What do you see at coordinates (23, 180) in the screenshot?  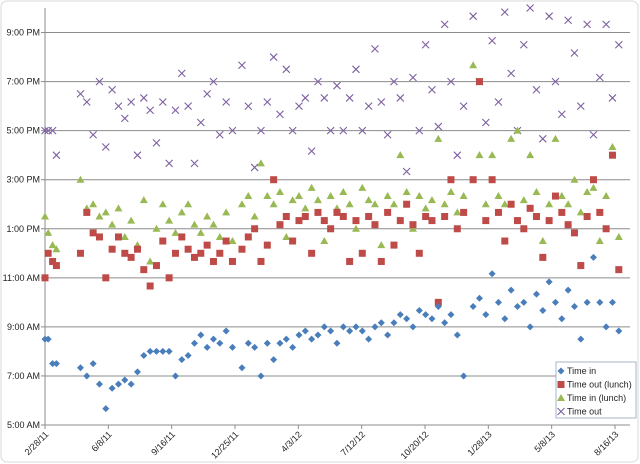 I see `y-tick-label: 3:00 PM` at bounding box center [23, 180].